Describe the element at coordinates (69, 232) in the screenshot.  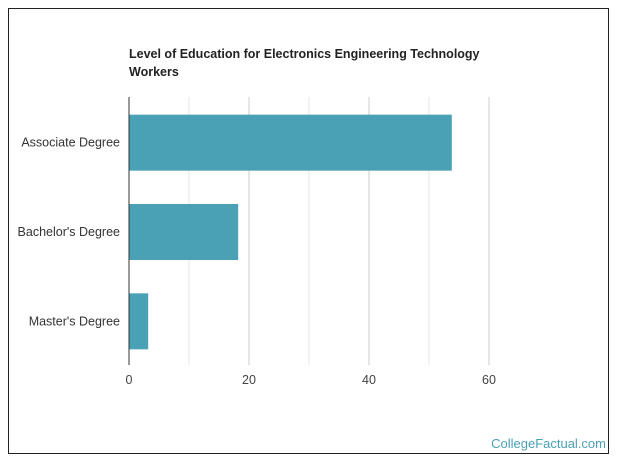
I see `category-label: Bachelor's Degree` at that location.